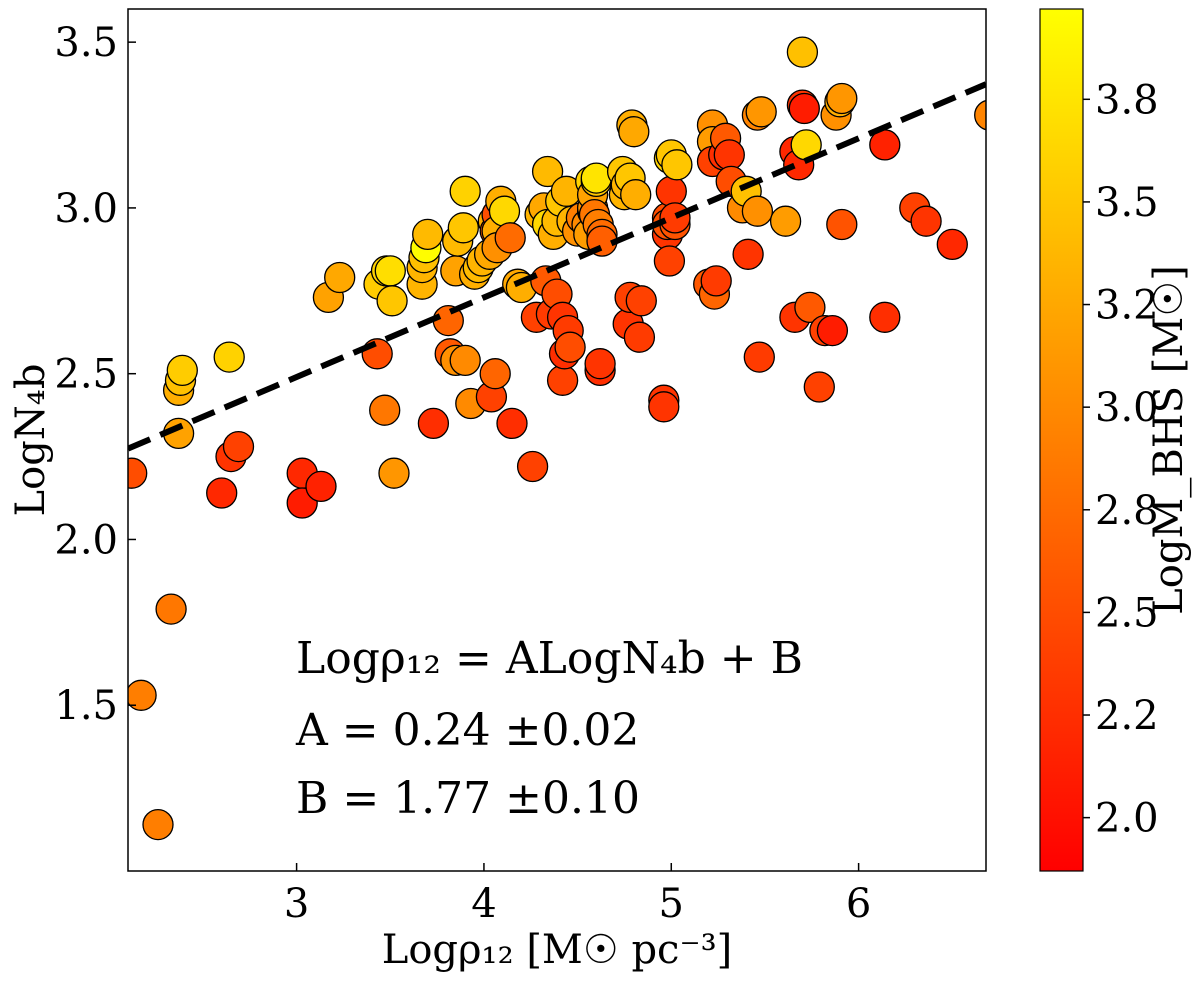  Describe the element at coordinates (577, 895) in the screenshot. I see `x-axis-ticks: 3 4 5 6` at that location.